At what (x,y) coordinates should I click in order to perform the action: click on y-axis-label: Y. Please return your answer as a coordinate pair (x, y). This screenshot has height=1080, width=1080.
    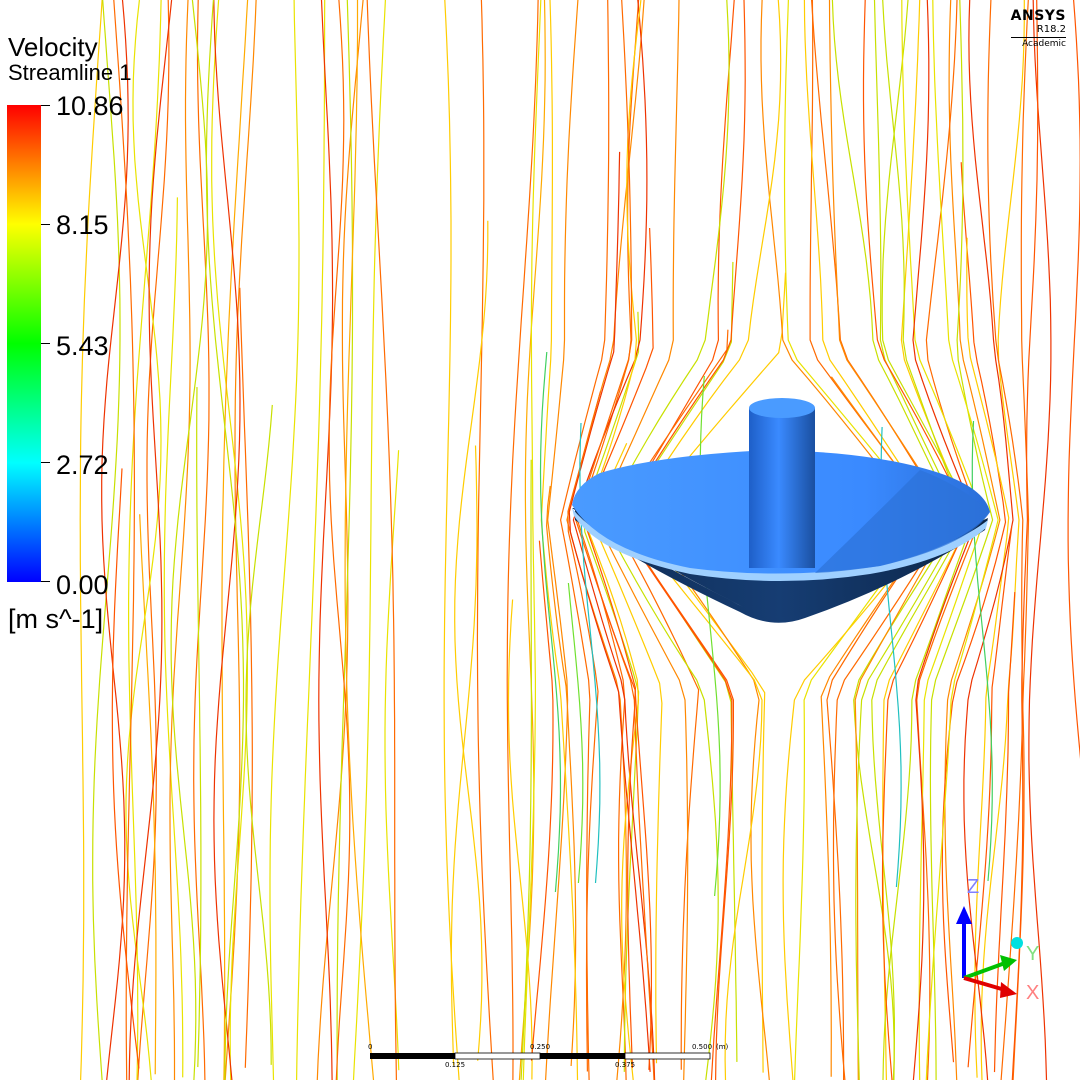
    Looking at the image, I should click on (1032, 954).